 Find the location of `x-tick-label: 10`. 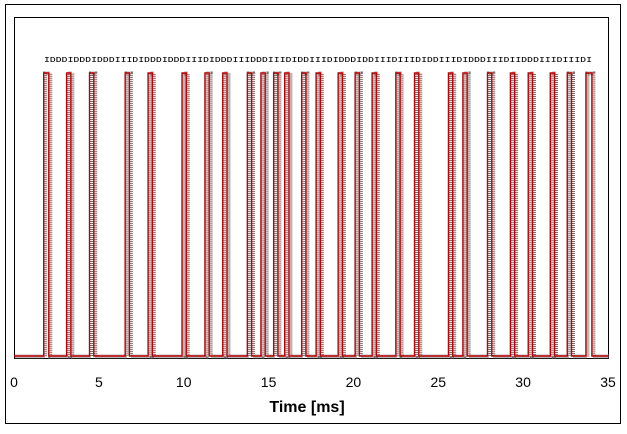

x-tick-label: 10 is located at coordinates (184, 382).